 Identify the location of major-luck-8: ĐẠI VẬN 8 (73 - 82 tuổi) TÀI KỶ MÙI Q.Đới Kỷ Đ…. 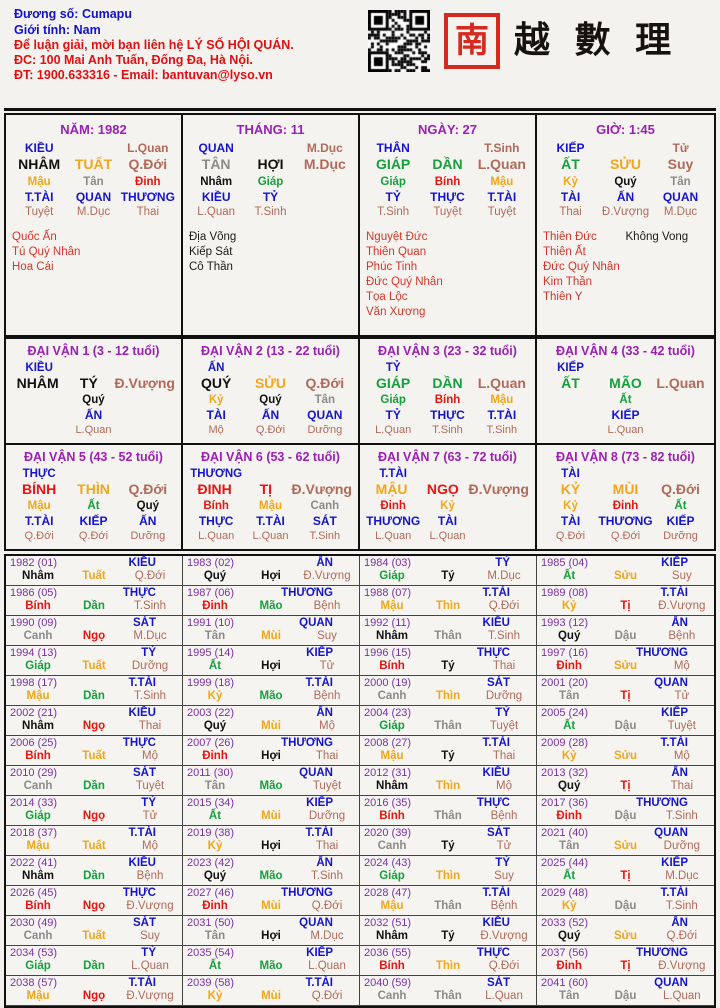
(625, 496).